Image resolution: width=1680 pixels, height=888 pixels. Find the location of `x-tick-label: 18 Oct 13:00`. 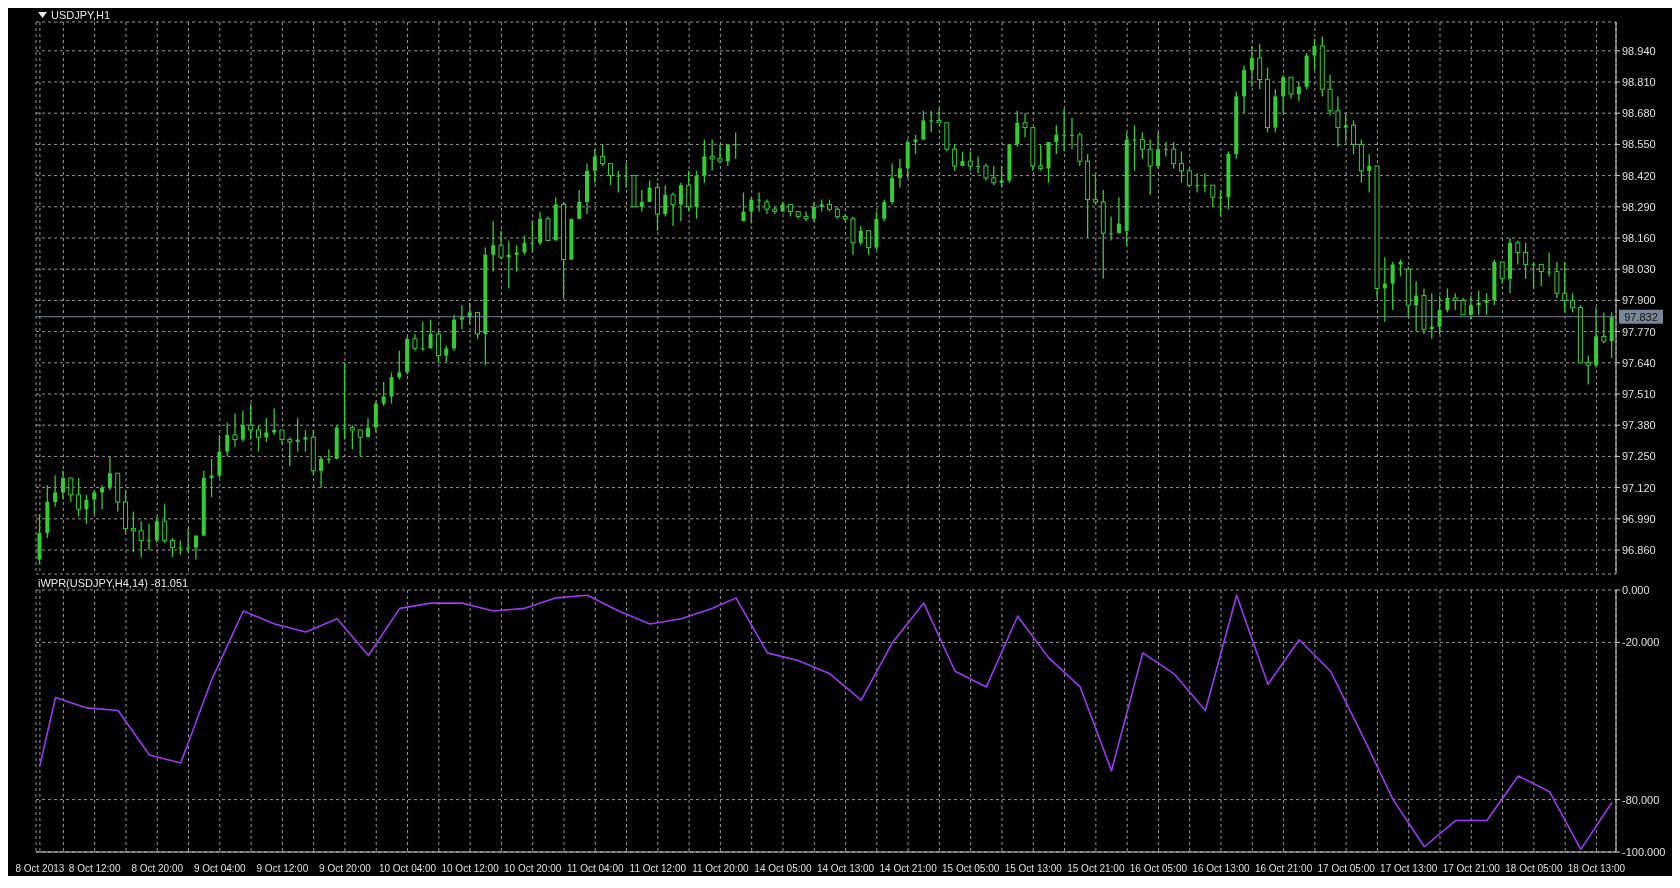

x-tick-label: 18 Oct 13:00 is located at coordinates (1596, 868).